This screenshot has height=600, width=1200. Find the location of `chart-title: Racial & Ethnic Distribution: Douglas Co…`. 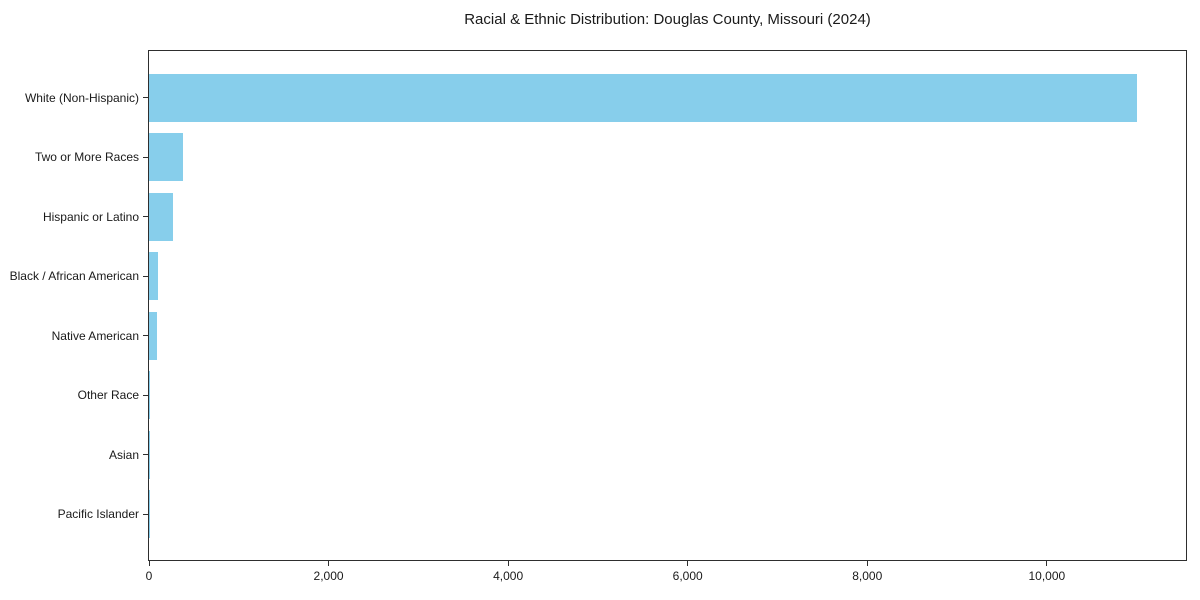

chart-title: Racial & Ethnic Distribution: Douglas Co… is located at coordinates (667, 19).